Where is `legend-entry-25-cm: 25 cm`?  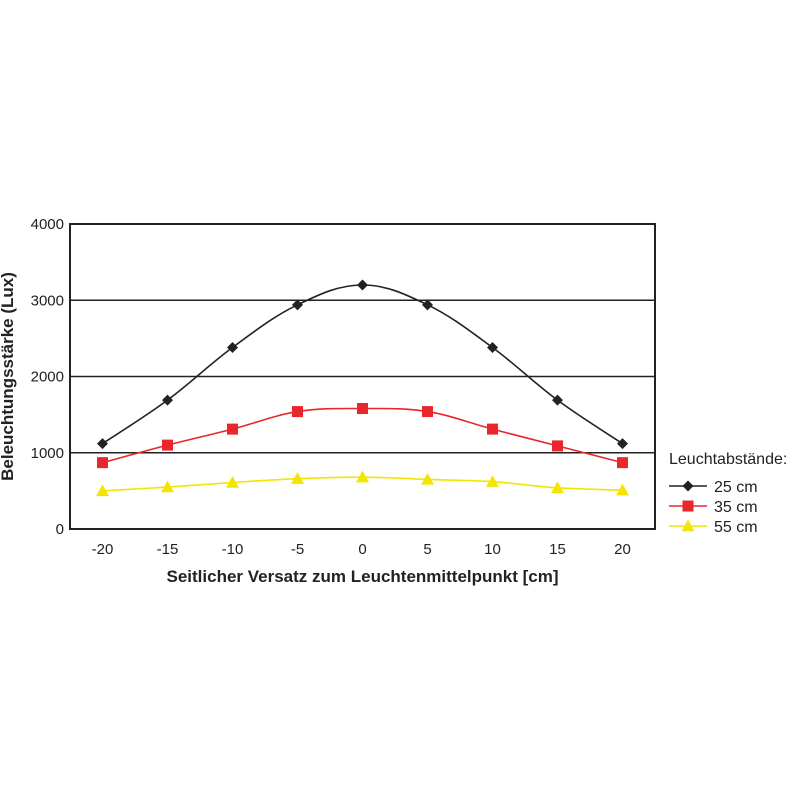
legend-entry-25-cm: 25 cm is located at coordinates (713, 487).